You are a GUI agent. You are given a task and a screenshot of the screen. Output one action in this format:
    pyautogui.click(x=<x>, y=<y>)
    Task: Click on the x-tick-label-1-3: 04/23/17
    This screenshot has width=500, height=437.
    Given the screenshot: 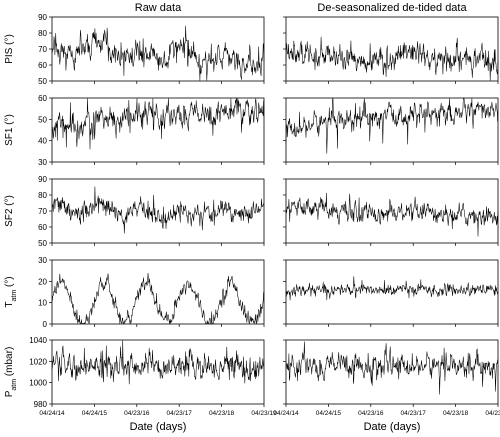 What is the action you would take?
    pyautogui.click(x=414, y=413)
    